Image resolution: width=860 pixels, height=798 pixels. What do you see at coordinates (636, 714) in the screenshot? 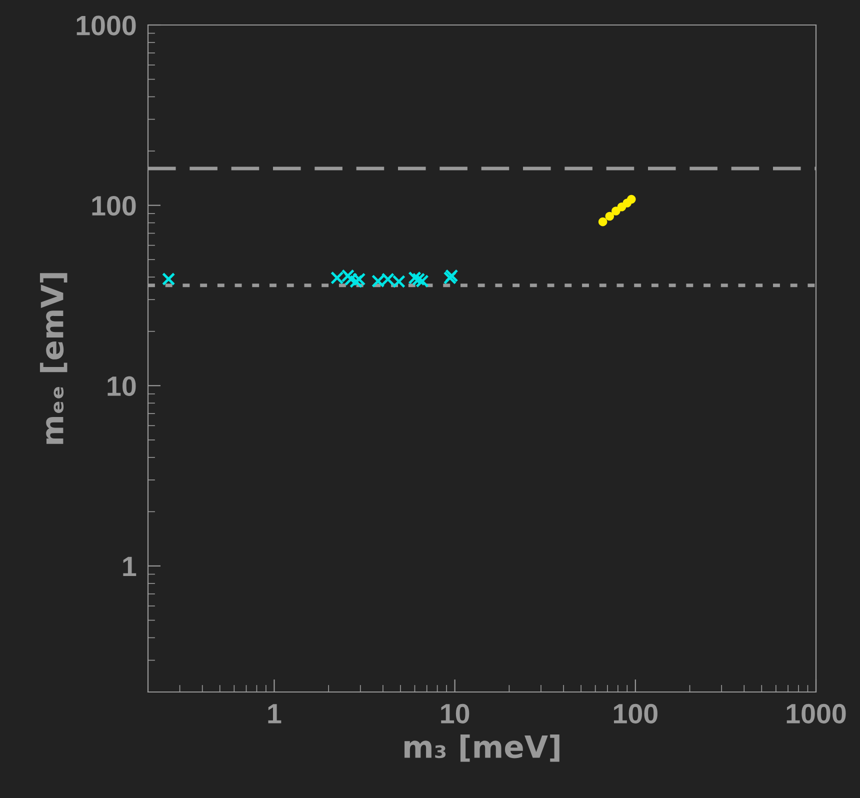
I see `x-tick-label: 100` at bounding box center [636, 714].